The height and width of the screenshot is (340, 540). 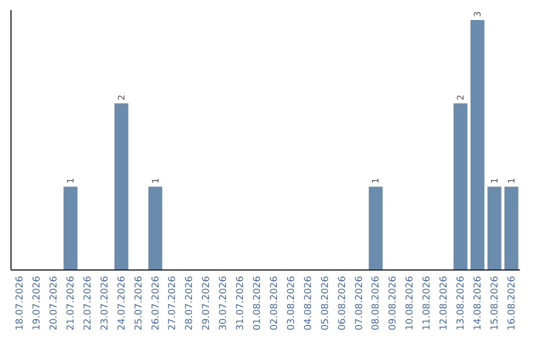 I want to click on x-tick-label: 15.08.2026, so click(x=494, y=303).